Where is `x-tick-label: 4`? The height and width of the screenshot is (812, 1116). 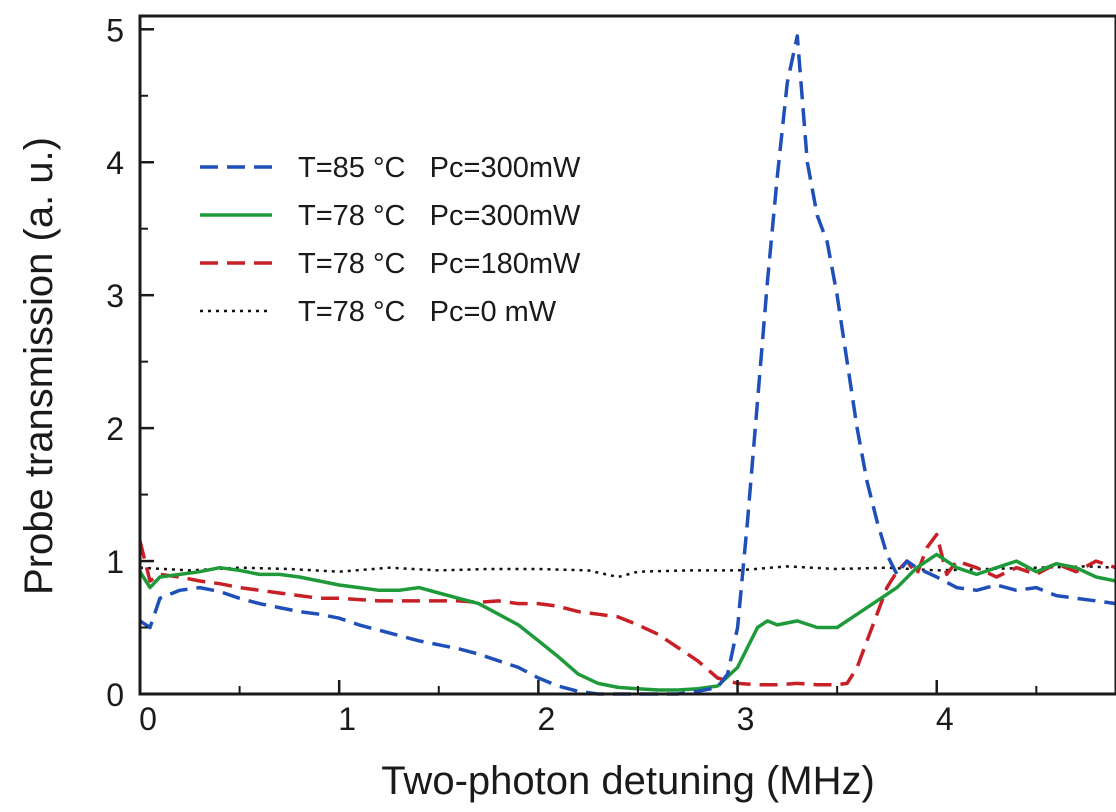 x-tick-label: 4 is located at coordinates (945, 719).